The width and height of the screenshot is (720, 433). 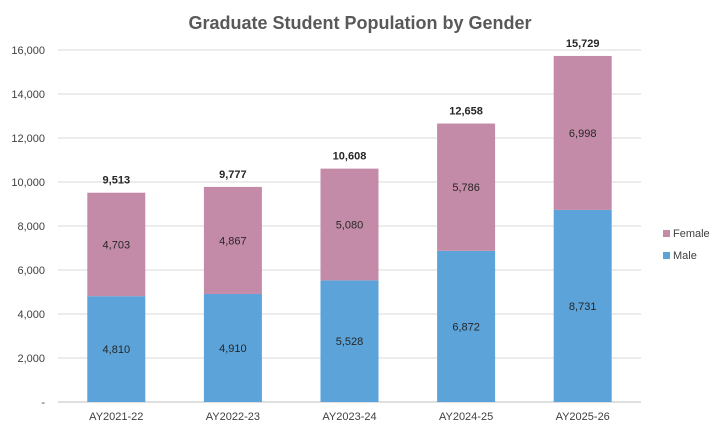 I want to click on data-label-male: 8,731, so click(x=583, y=307).